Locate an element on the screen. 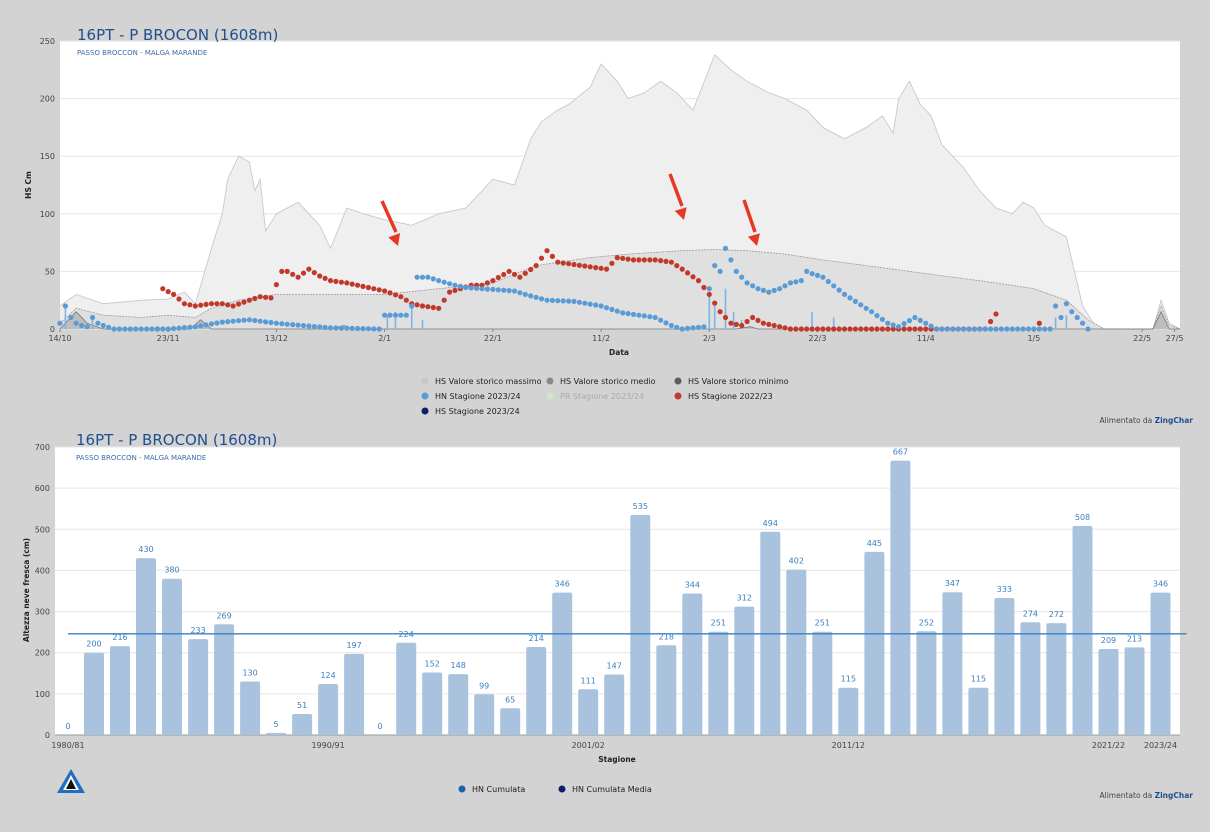  x-tick-label: 2021/22 is located at coordinates (1108, 745).